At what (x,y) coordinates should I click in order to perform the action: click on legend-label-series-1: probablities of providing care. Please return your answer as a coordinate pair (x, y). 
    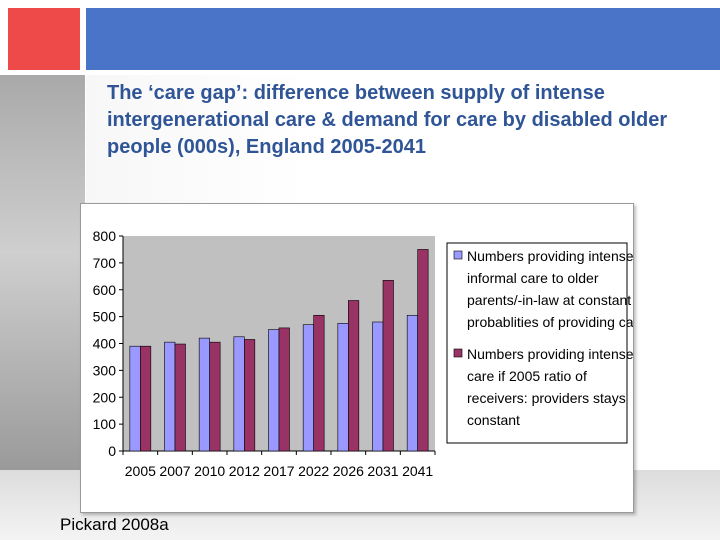
    Looking at the image, I should click on (550, 322).